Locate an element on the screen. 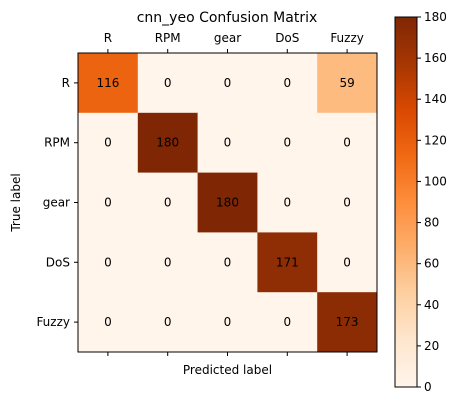 The height and width of the screenshot is (411, 459). chart-title: cnn_yeo Confusion Matrix is located at coordinates (227, 18).